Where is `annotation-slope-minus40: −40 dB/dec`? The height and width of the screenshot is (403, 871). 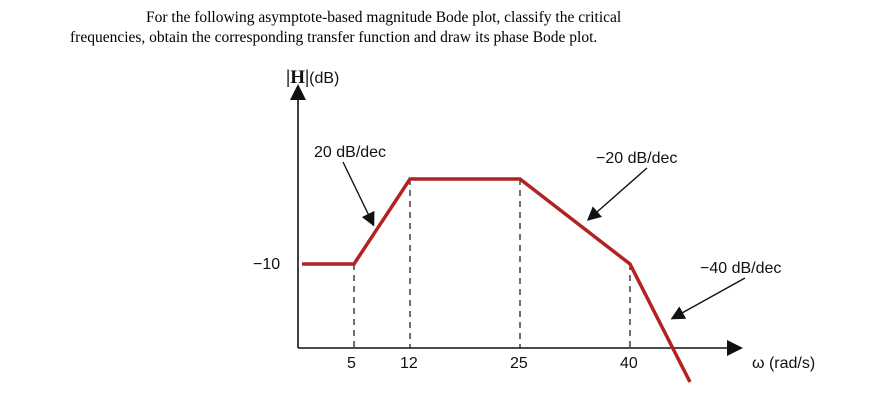
annotation-slope-minus40: −40 dB/dec is located at coordinates (740, 268).